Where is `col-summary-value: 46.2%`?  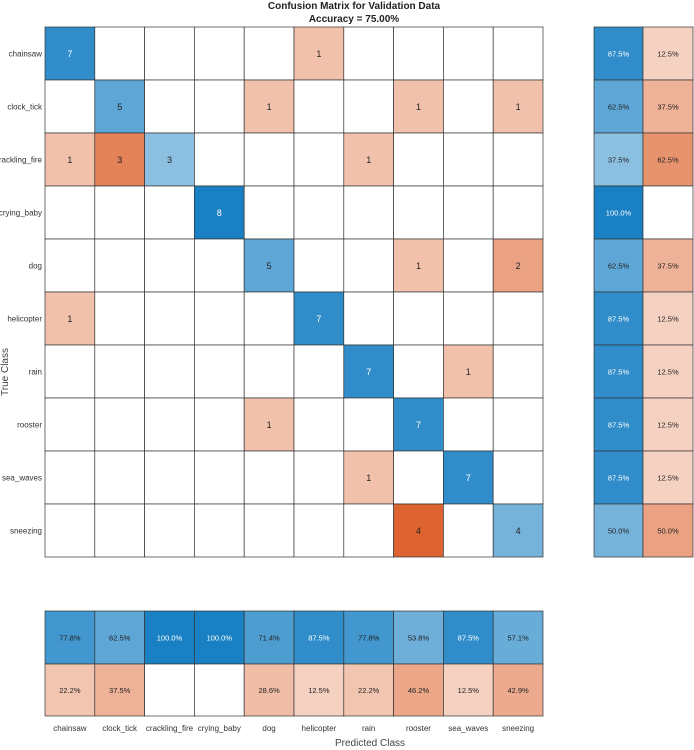
col-summary-value: 46.2% is located at coordinates (419, 690).